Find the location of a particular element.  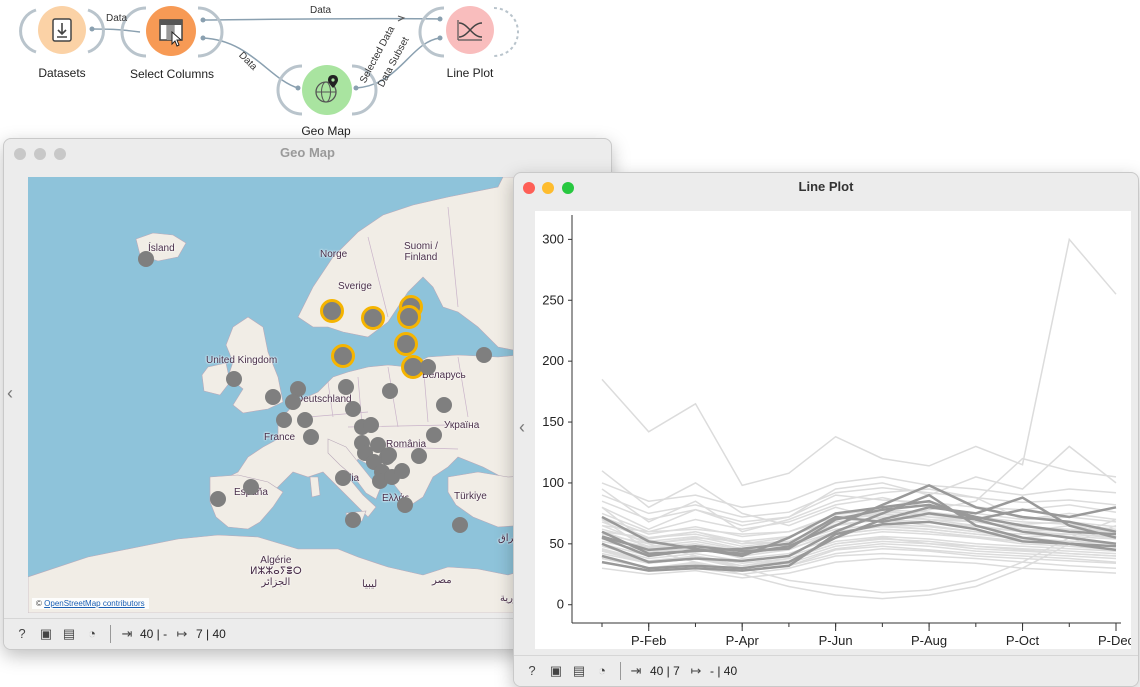

map-label-belarus: Беларусь is located at coordinates (444, 375).